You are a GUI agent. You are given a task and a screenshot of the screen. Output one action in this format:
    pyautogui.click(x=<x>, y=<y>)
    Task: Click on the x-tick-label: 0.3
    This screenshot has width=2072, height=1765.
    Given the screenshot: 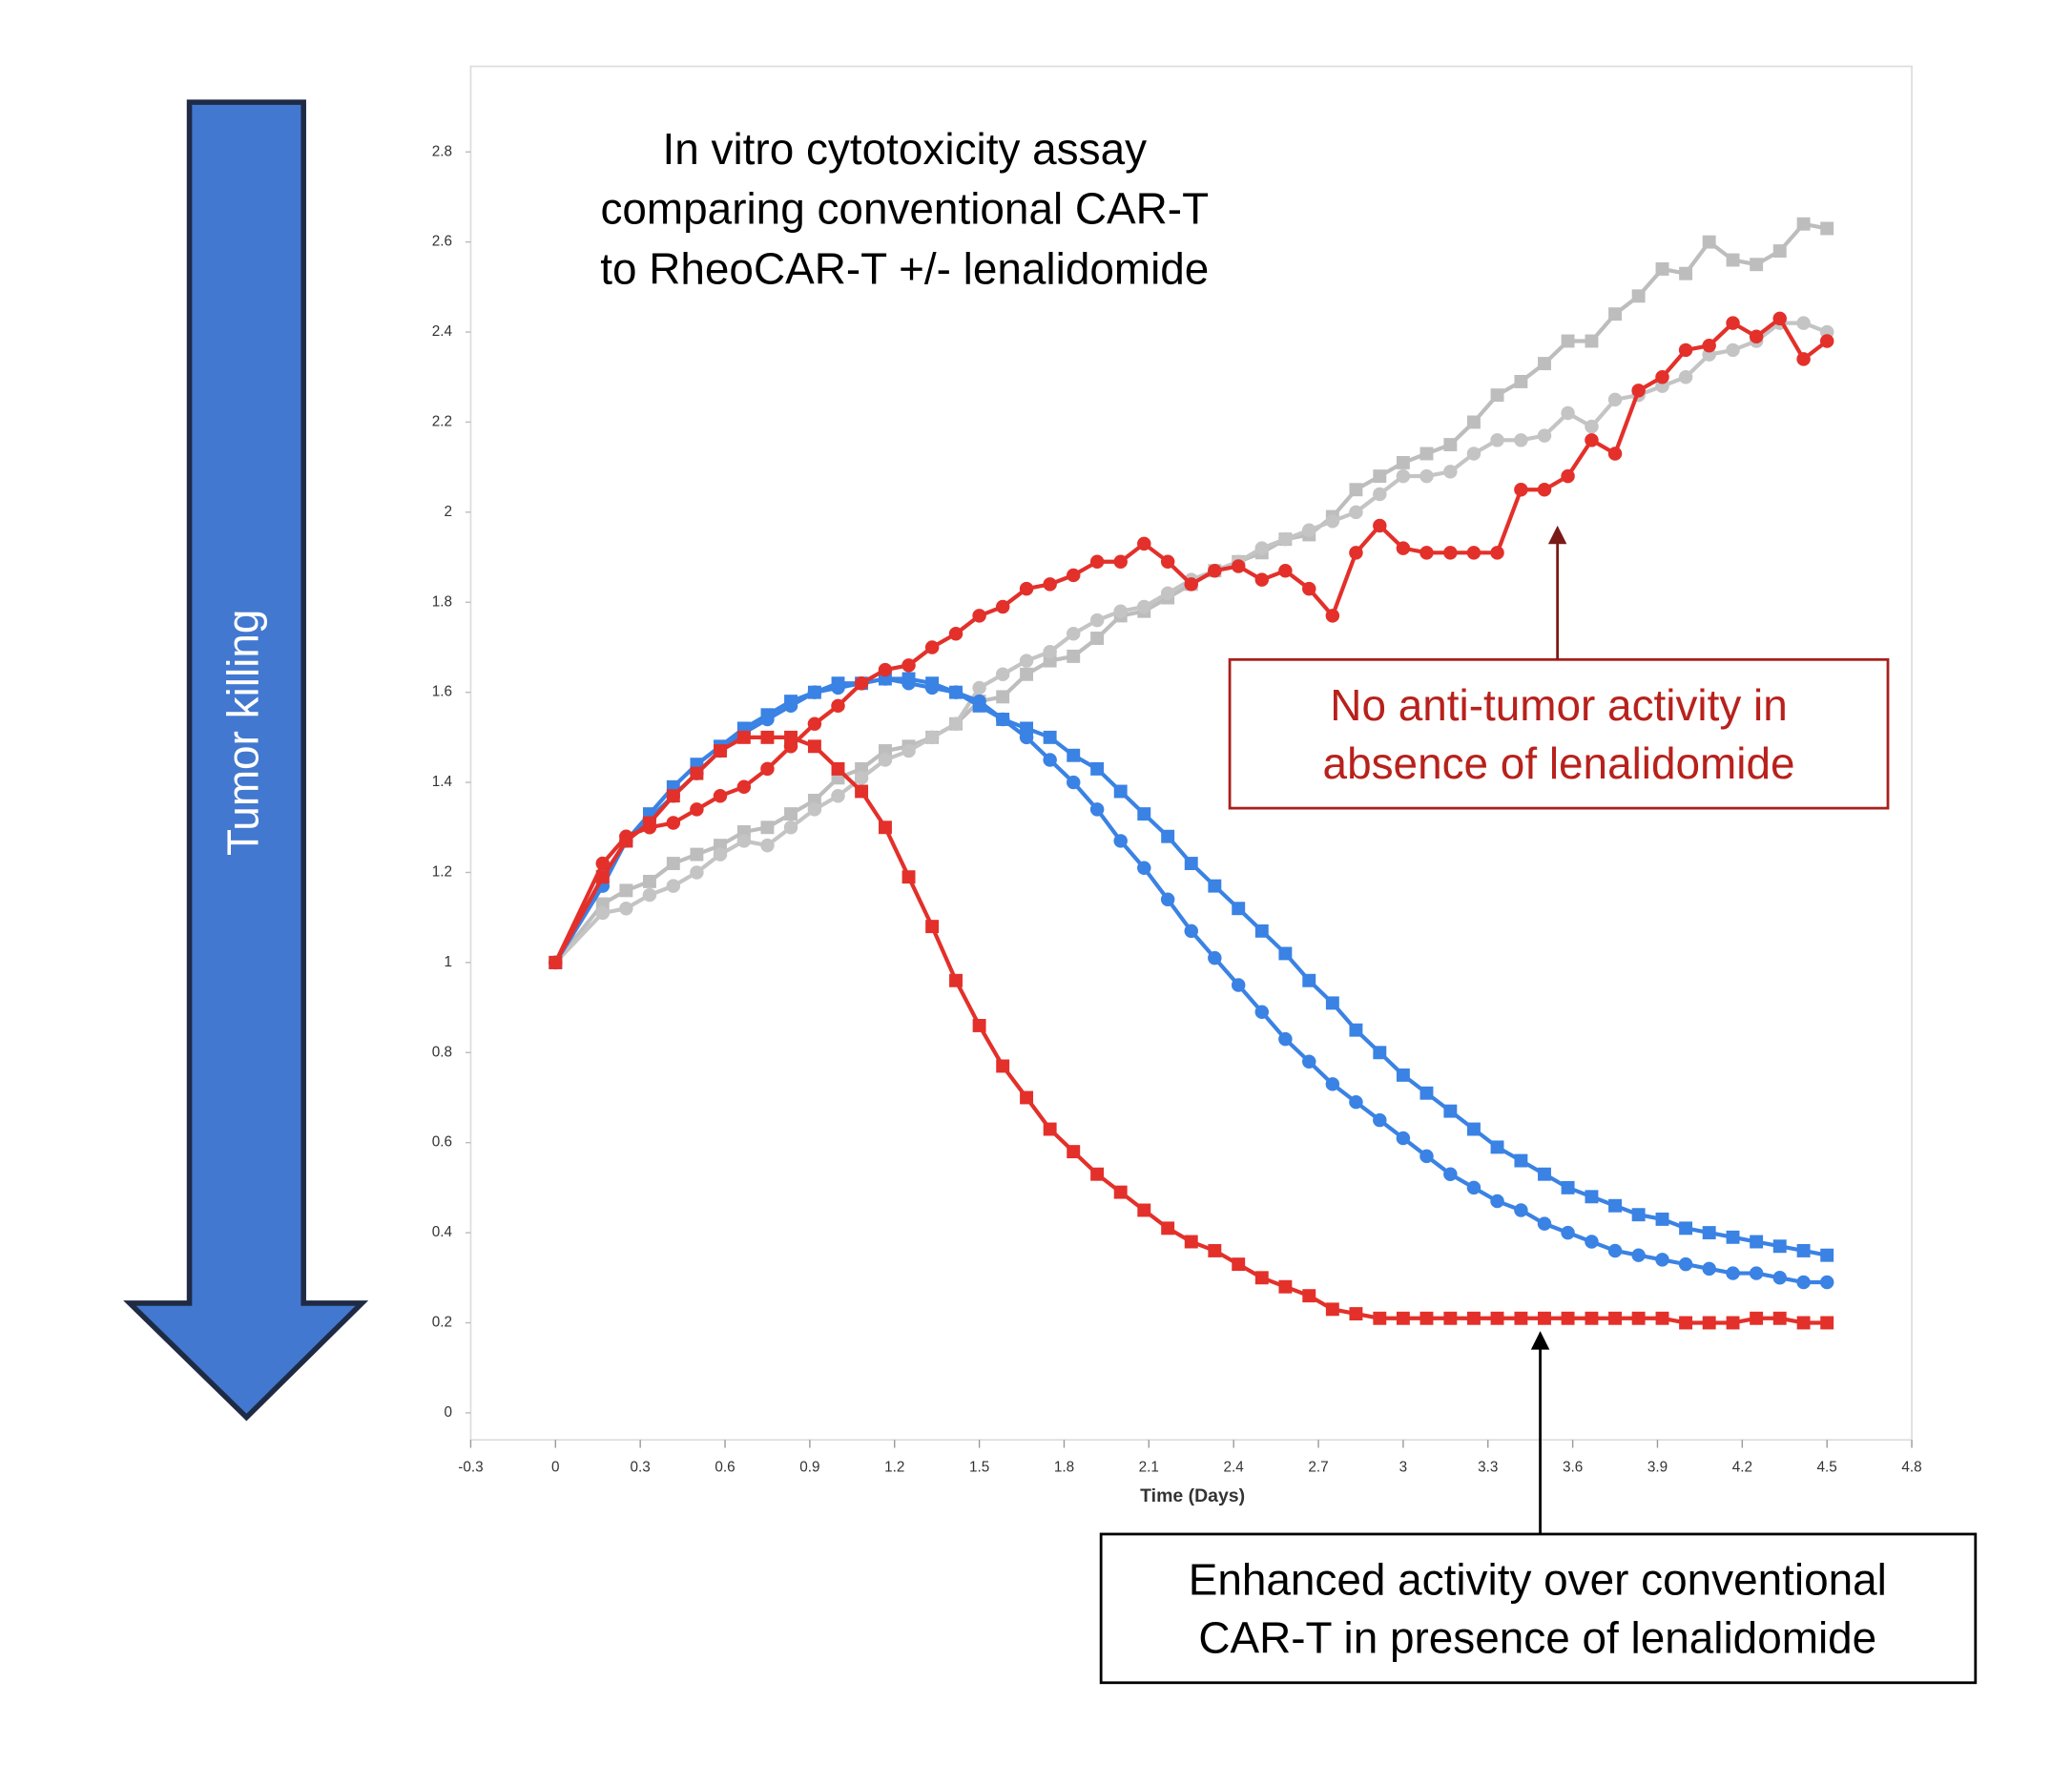 What is the action you would take?
    pyautogui.click(x=641, y=1467)
    